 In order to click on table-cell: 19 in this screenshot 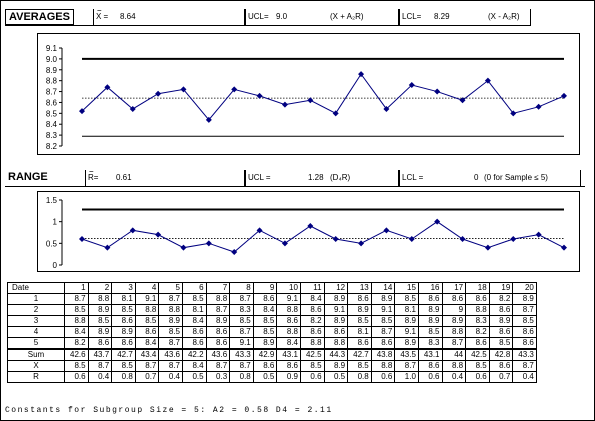, I will do `click(501, 288)`.